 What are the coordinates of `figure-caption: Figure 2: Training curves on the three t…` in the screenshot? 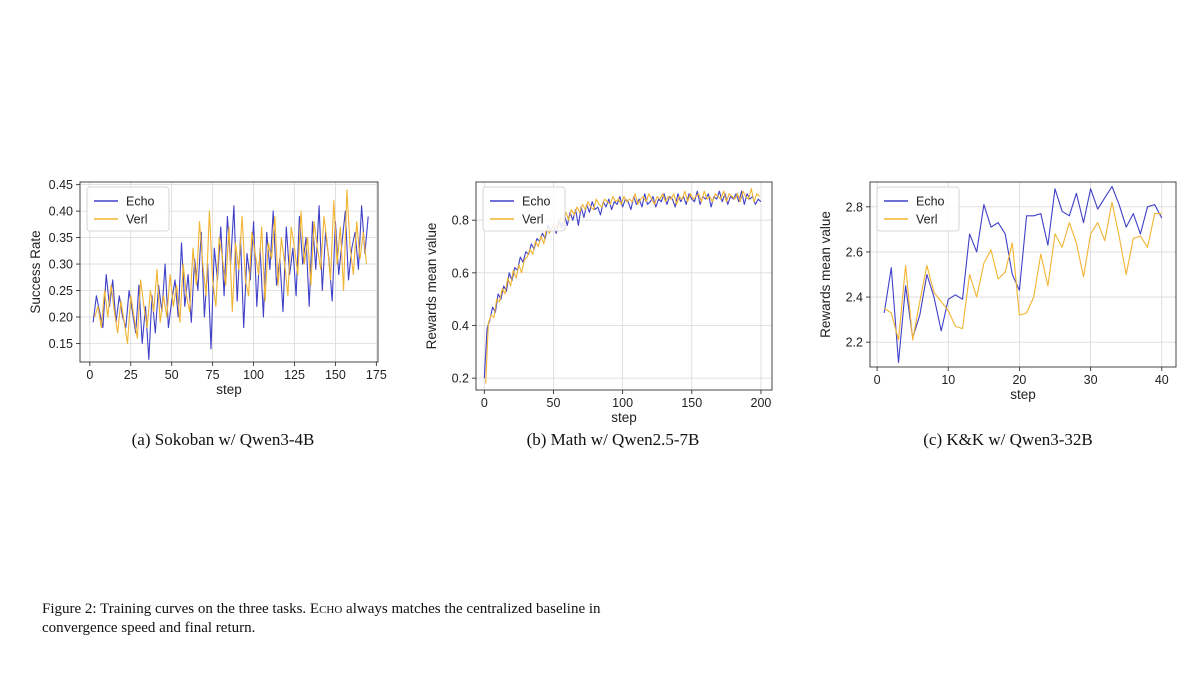 It's located at (342, 619).